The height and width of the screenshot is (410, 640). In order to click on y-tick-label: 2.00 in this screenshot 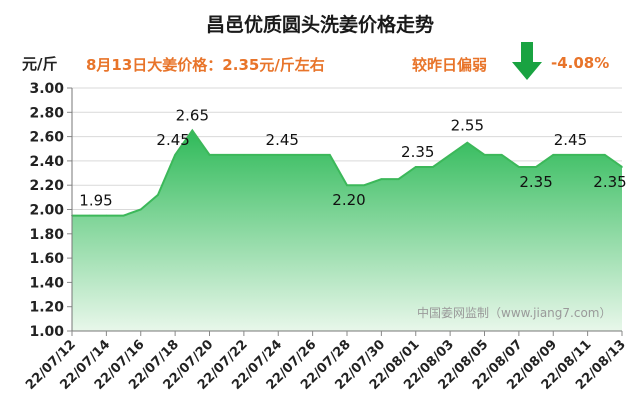, I will do `click(46, 211)`.